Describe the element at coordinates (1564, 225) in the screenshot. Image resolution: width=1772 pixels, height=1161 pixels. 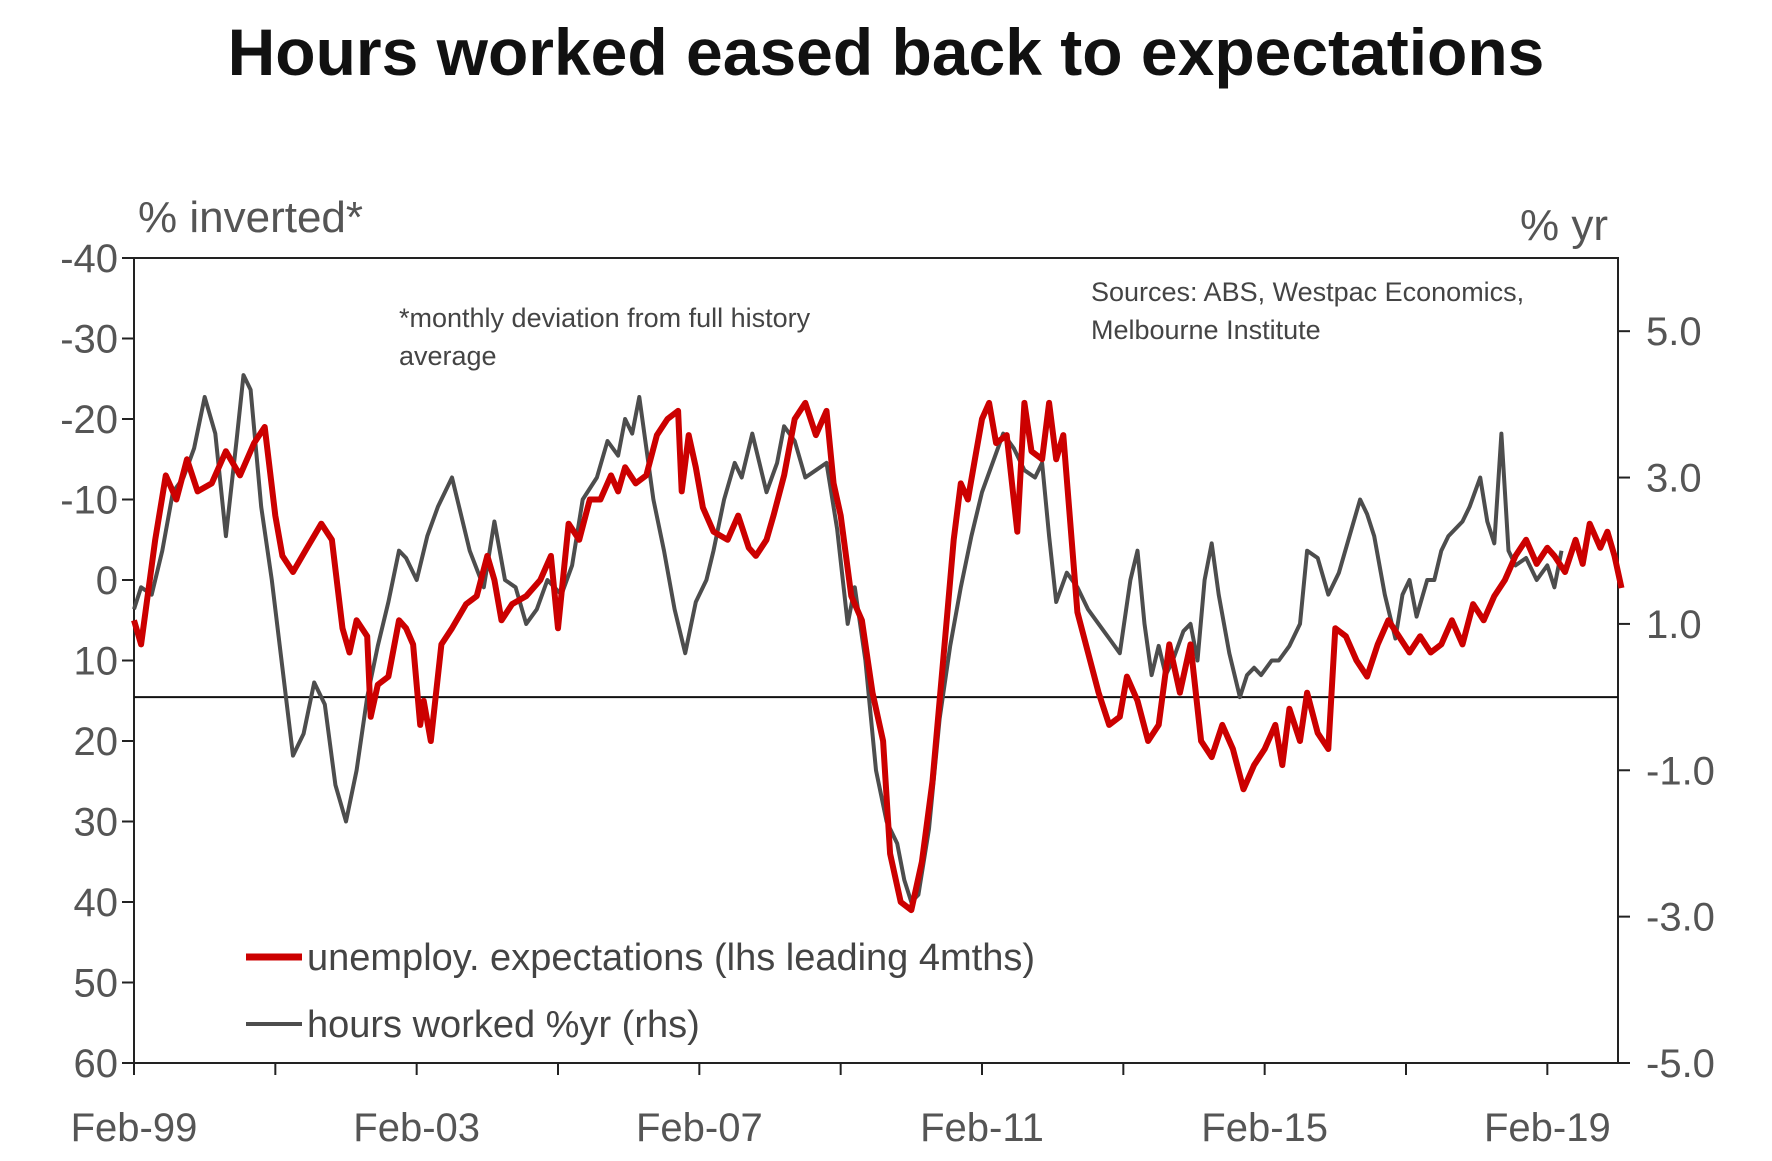
I see `right-axis-label: % yr` at that location.